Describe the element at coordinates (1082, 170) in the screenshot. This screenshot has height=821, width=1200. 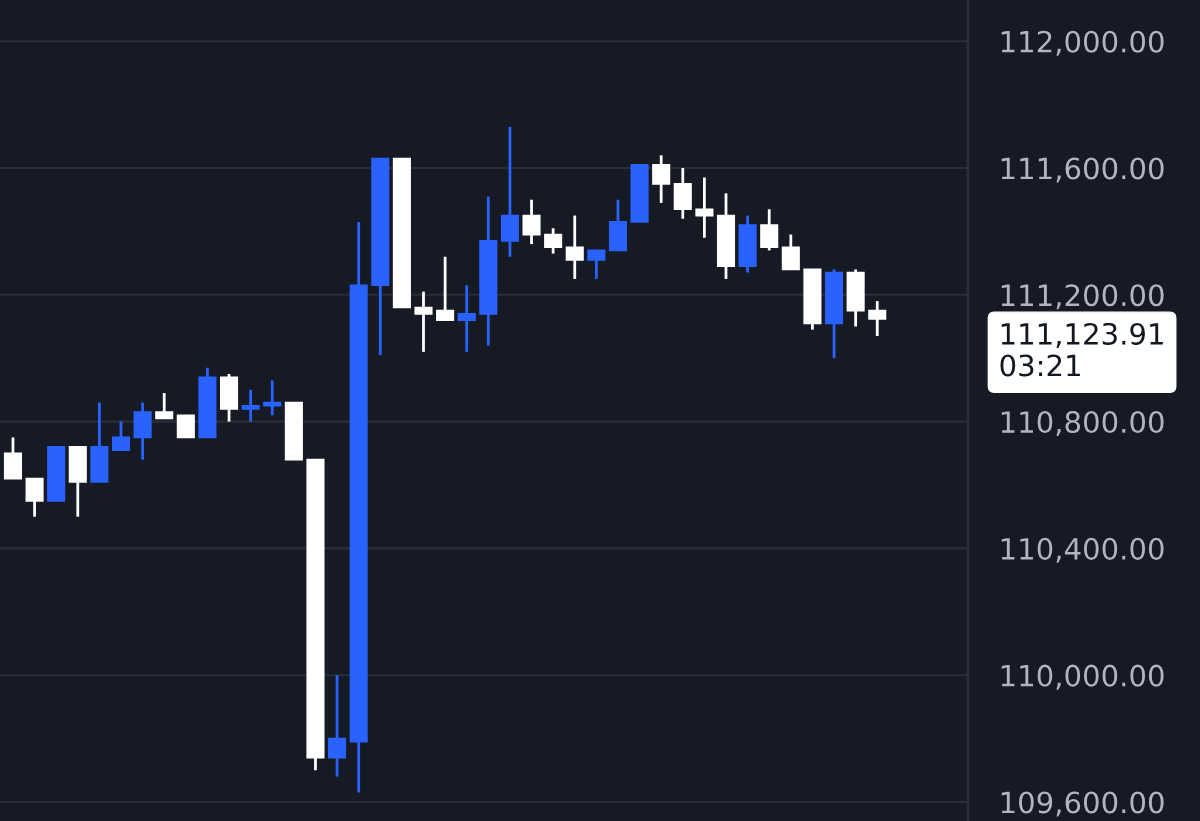
I see `y-tick-label: 111,600.00` at that location.